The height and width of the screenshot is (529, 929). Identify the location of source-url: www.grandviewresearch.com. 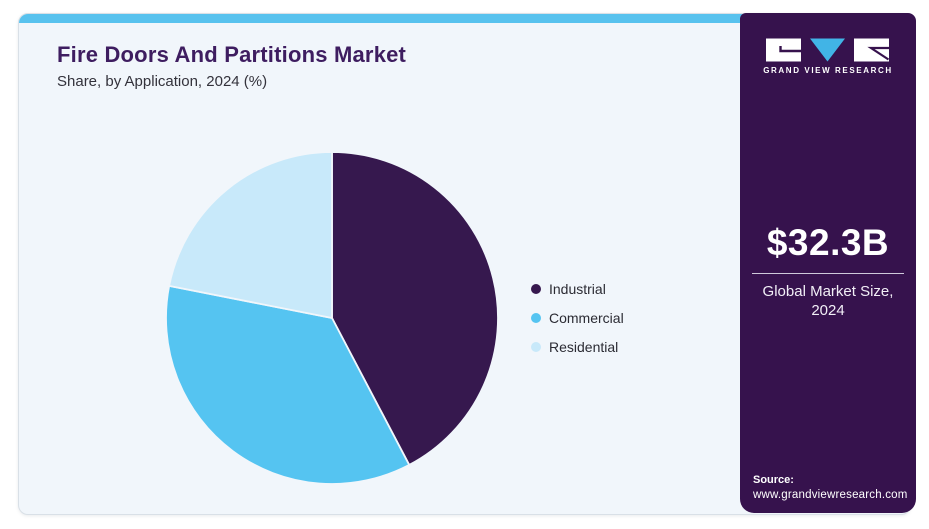
(830, 495).